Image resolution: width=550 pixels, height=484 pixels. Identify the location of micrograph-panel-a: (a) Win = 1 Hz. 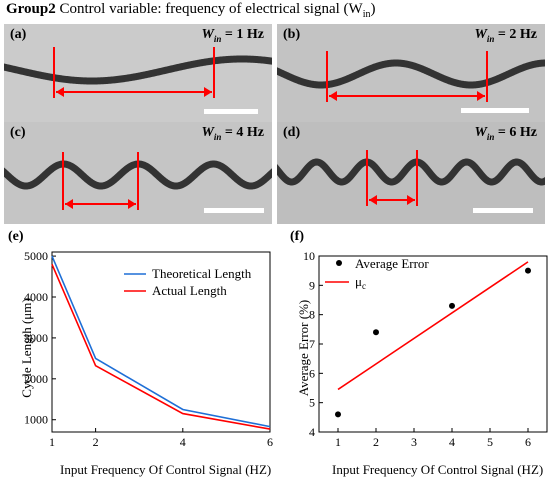
(138, 75).